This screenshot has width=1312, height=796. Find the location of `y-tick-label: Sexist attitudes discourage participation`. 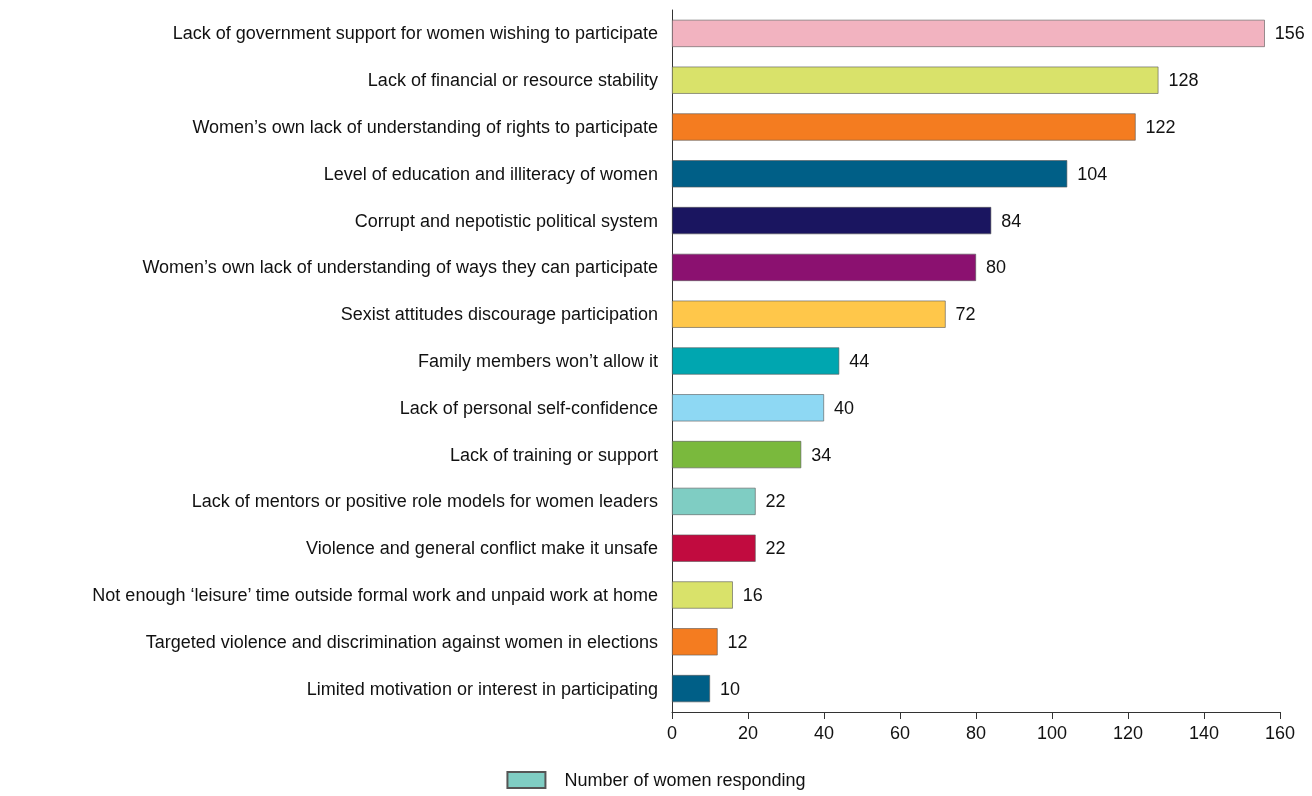

y-tick-label: Sexist attitudes discourage participation is located at coordinates (499, 314).